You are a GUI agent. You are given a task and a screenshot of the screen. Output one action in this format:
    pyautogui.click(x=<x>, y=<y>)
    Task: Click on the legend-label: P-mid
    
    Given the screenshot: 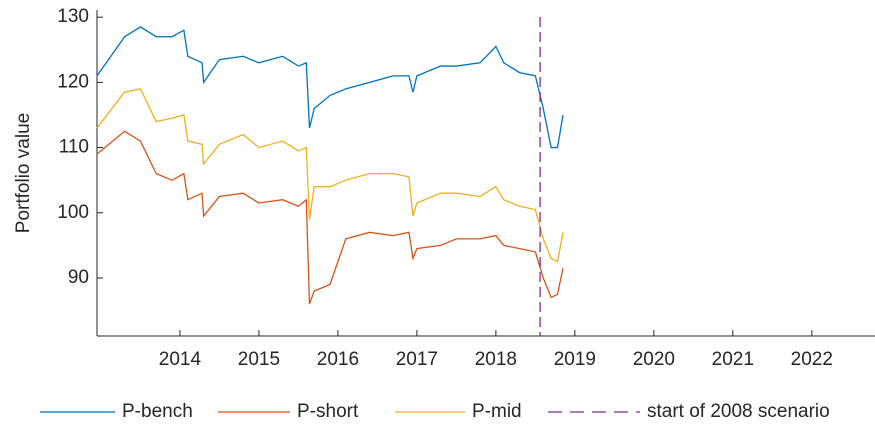 What is the action you would take?
    pyautogui.click(x=497, y=411)
    